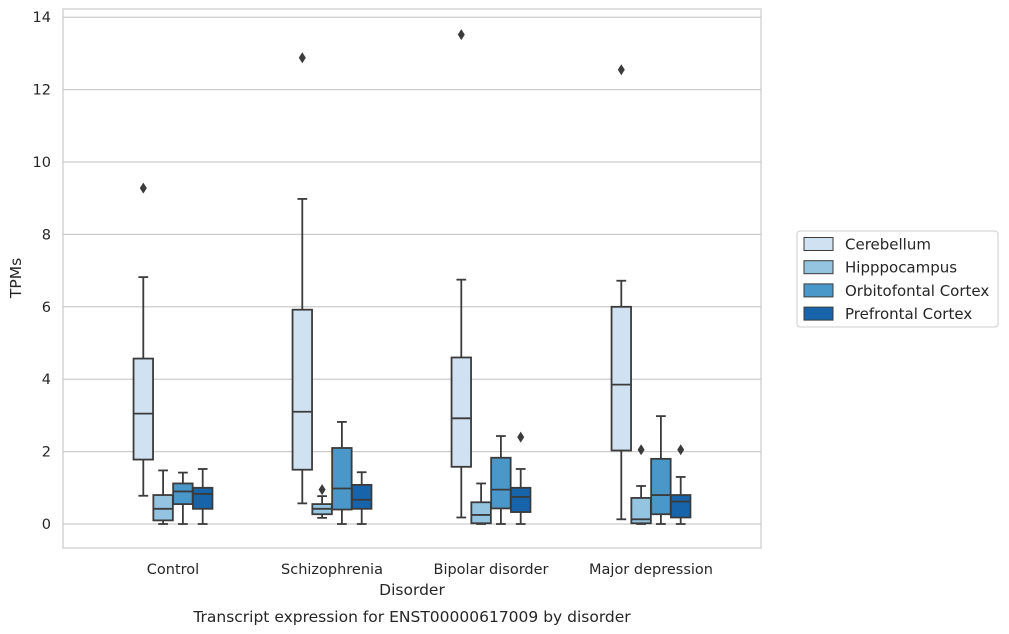 The height and width of the screenshot is (634, 1009). What do you see at coordinates (332, 570) in the screenshot?
I see `x-tick-label: Schizophrenia` at bounding box center [332, 570].